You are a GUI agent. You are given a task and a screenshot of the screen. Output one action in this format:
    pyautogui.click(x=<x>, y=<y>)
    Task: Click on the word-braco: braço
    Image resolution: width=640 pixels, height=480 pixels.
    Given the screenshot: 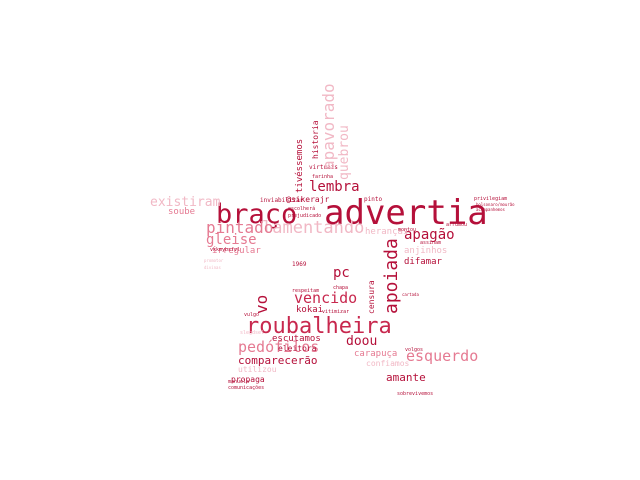 What is the action you would take?
    pyautogui.click(x=257, y=214)
    